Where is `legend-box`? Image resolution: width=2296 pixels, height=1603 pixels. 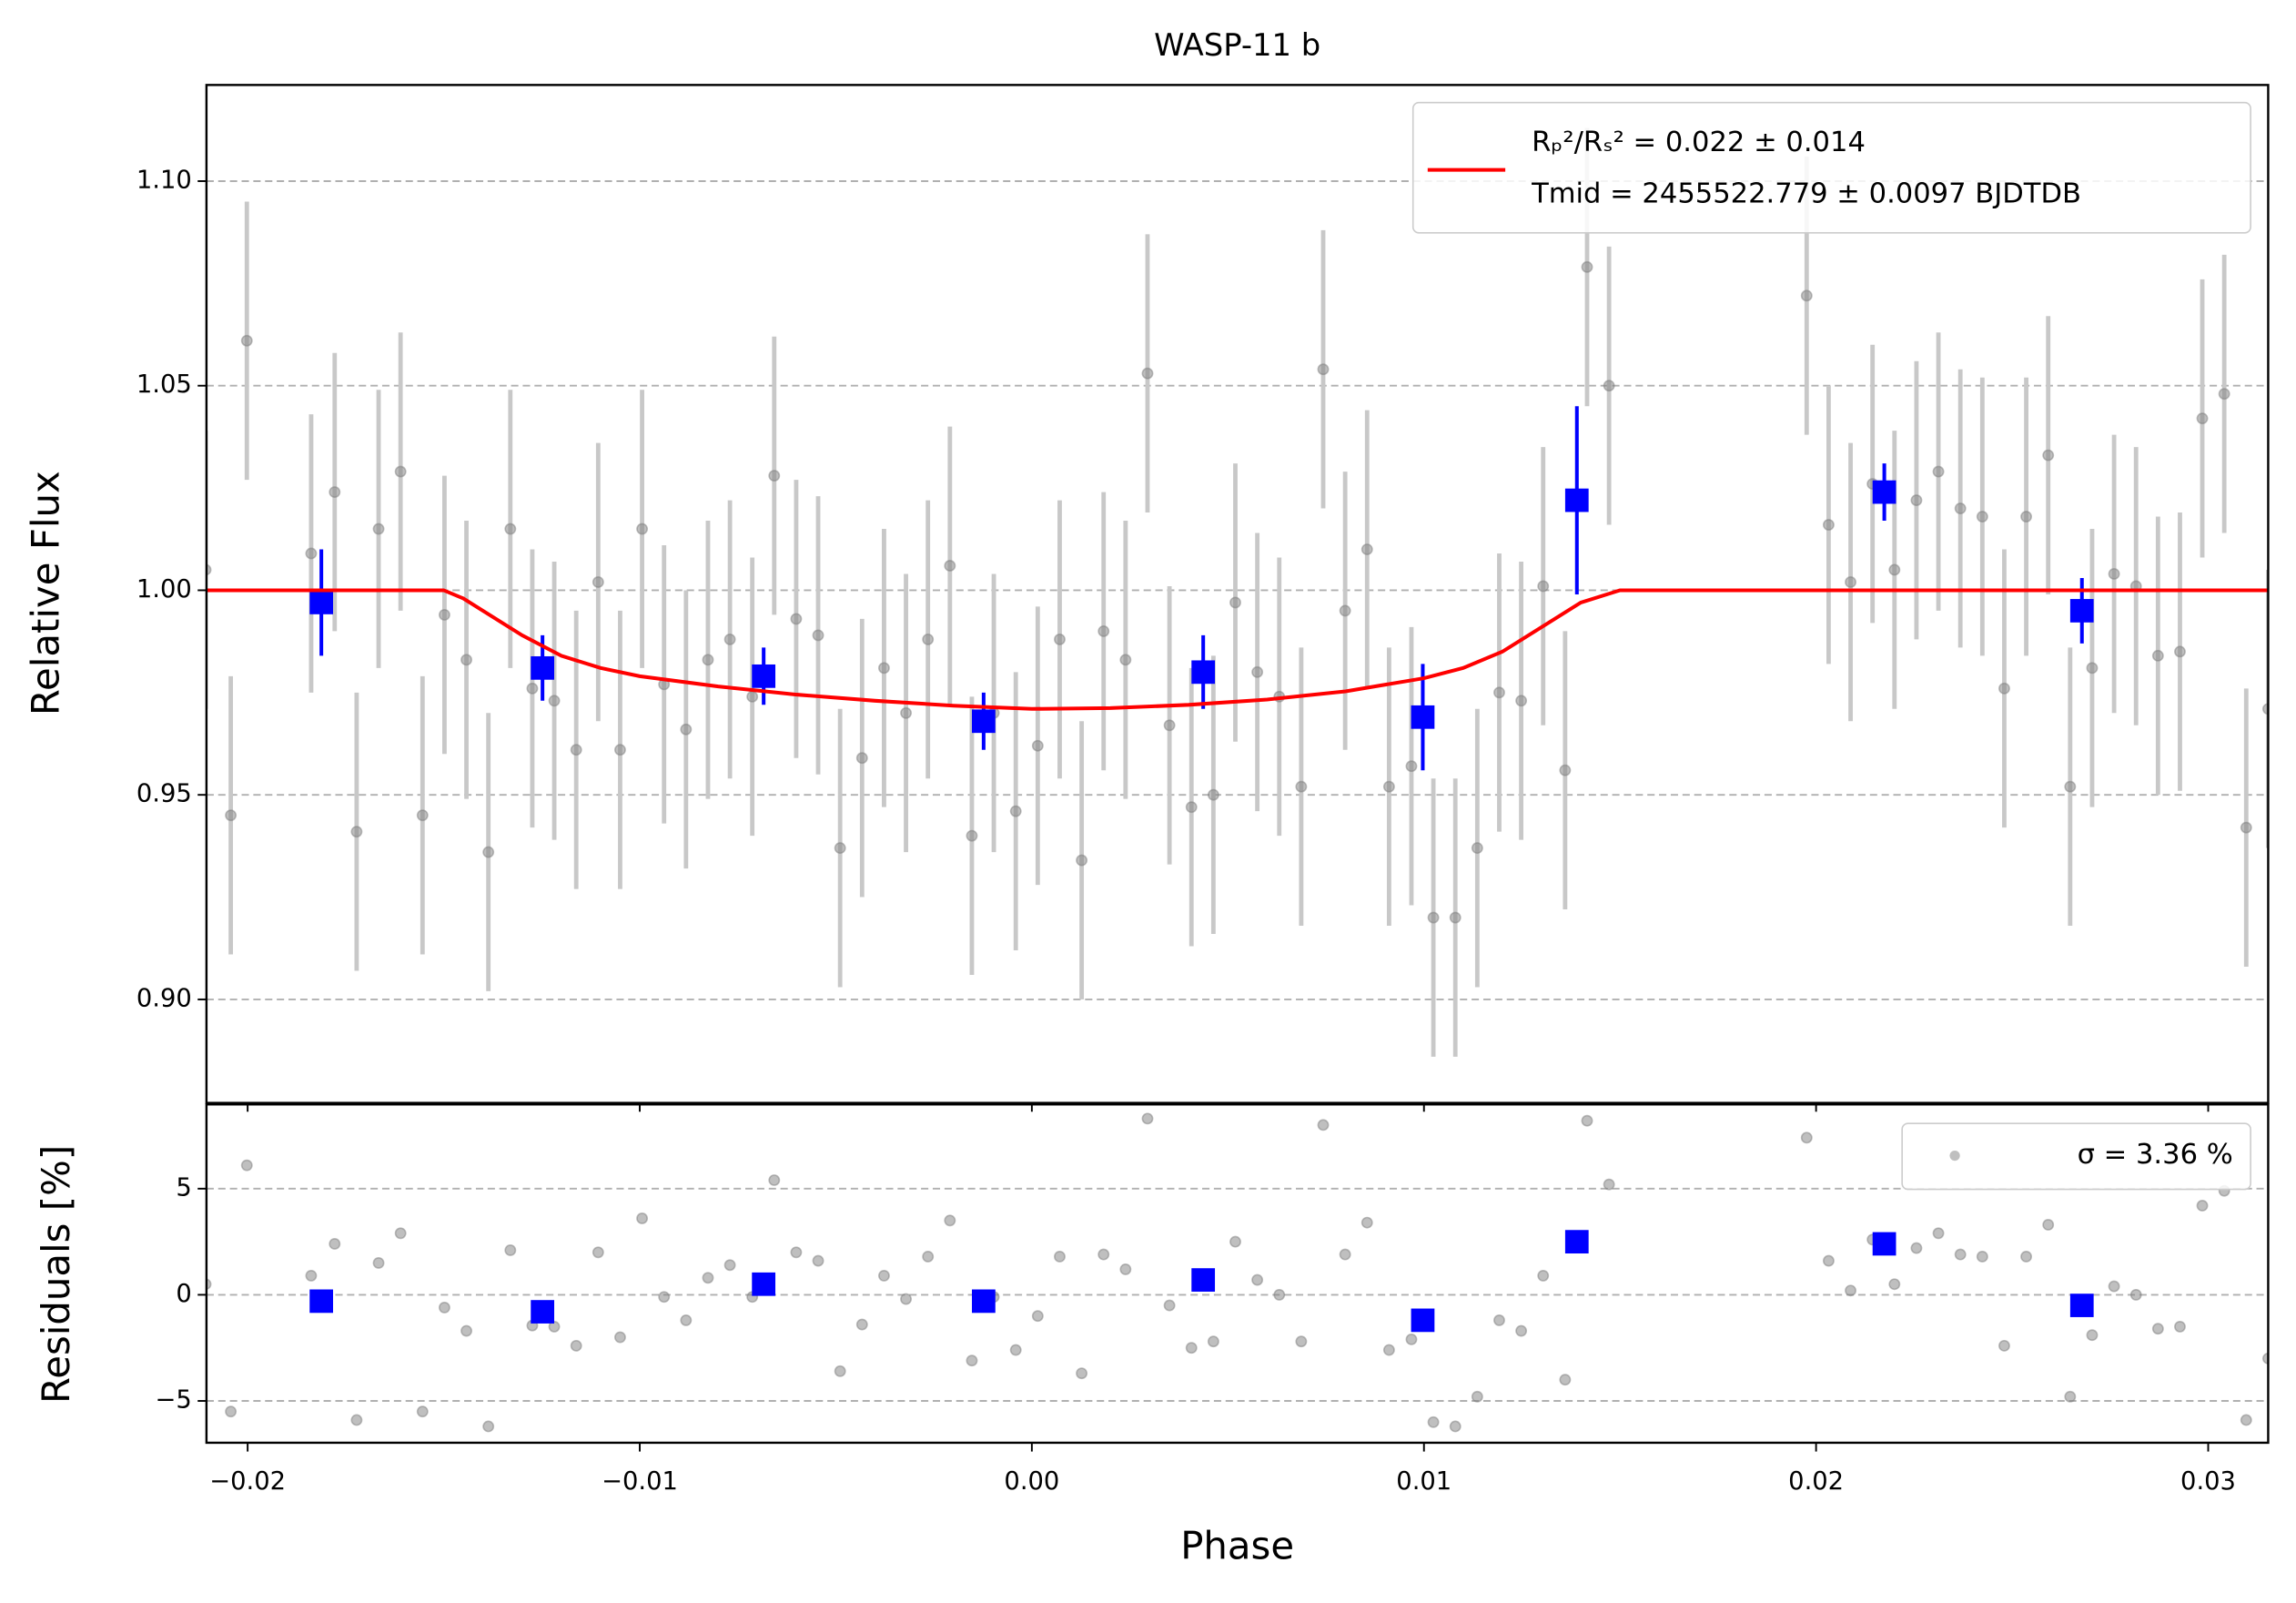 legend-box is located at coordinates (2076, 1156).